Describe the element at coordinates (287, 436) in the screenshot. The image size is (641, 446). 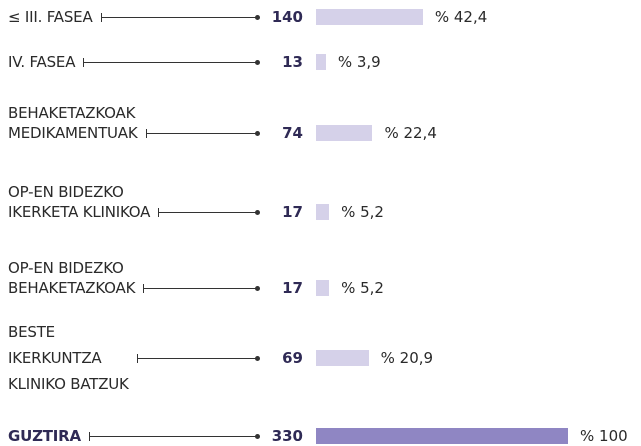
I see `count-label: 330` at that location.